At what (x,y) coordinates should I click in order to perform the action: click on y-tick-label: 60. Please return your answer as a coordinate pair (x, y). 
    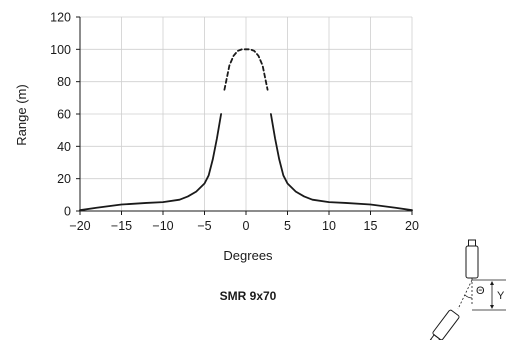
    Looking at the image, I should click on (64, 115).